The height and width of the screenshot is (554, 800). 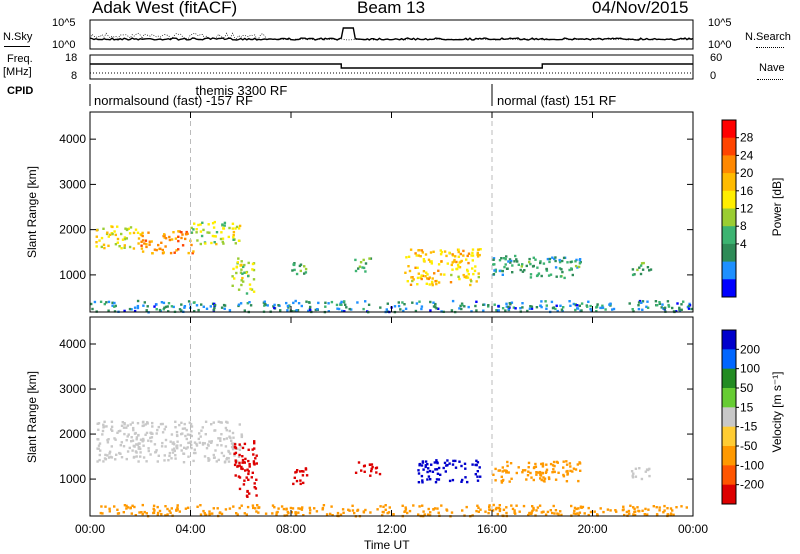 What do you see at coordinates (720, 45) in the screenshot?
I see `noise-tick-0-right: 10^0` at bounding box center [720, 45].